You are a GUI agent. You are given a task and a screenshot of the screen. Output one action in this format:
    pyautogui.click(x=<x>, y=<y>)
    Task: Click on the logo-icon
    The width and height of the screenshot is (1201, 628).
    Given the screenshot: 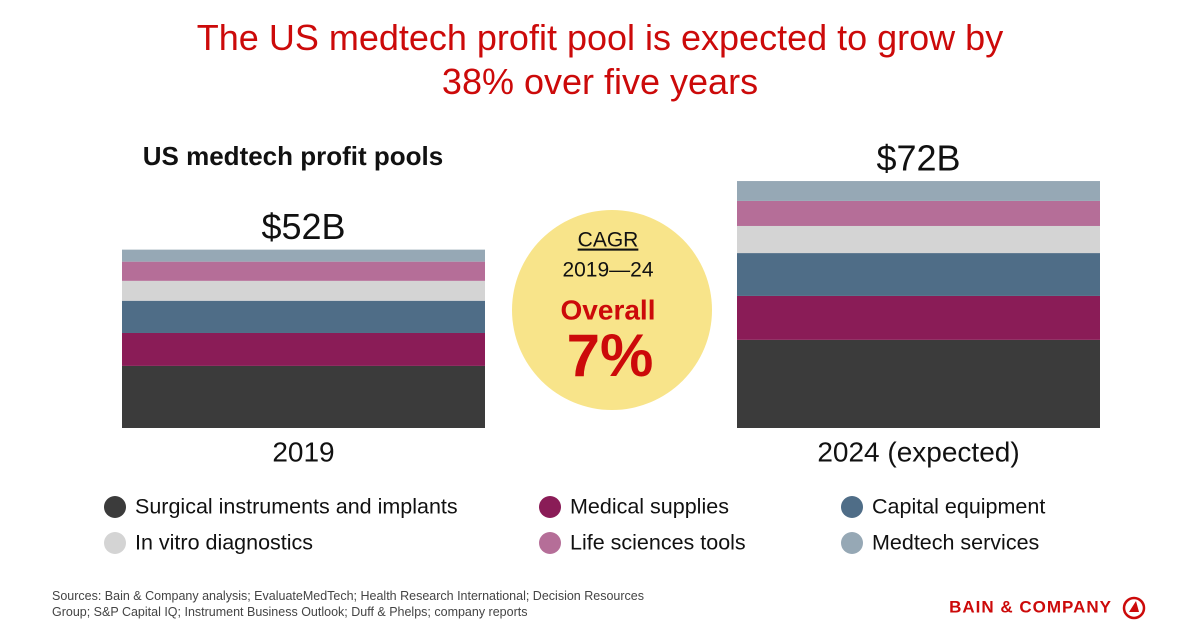 What is the action you would take?
    pyautogui.click(x=1134, y=608)
    